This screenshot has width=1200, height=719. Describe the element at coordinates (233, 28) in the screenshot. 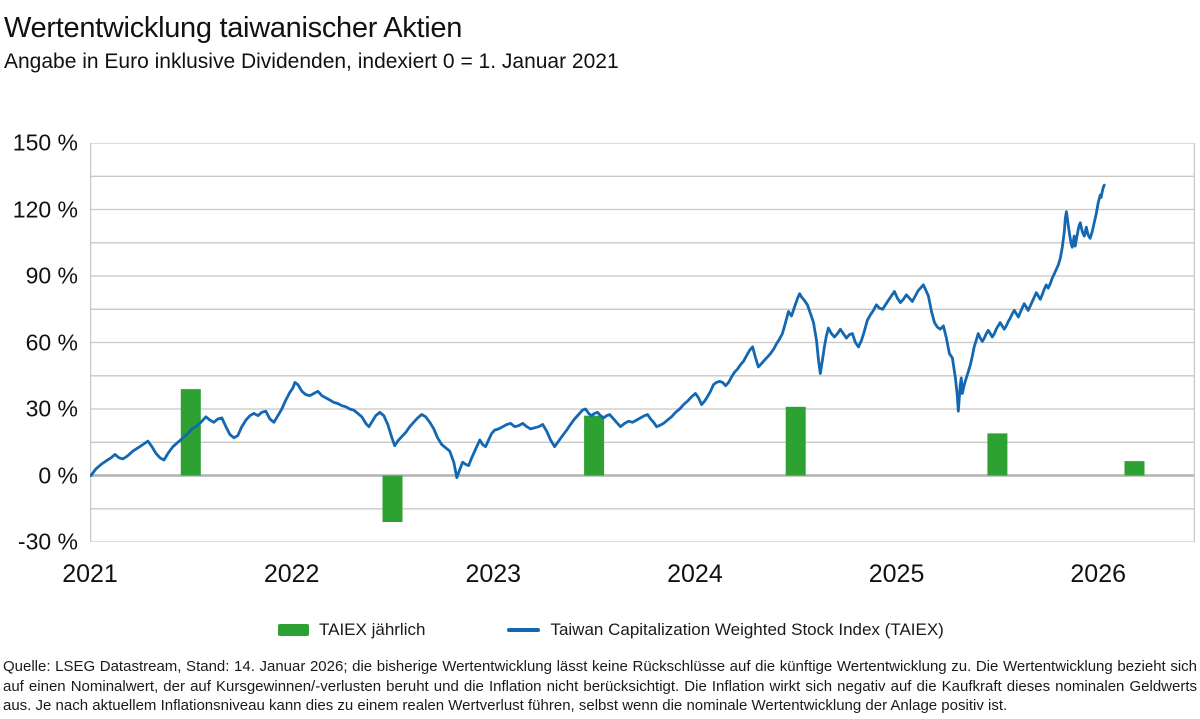

I see `chart-title: Wertentwicklung taiwanischer Aktien` at that location.